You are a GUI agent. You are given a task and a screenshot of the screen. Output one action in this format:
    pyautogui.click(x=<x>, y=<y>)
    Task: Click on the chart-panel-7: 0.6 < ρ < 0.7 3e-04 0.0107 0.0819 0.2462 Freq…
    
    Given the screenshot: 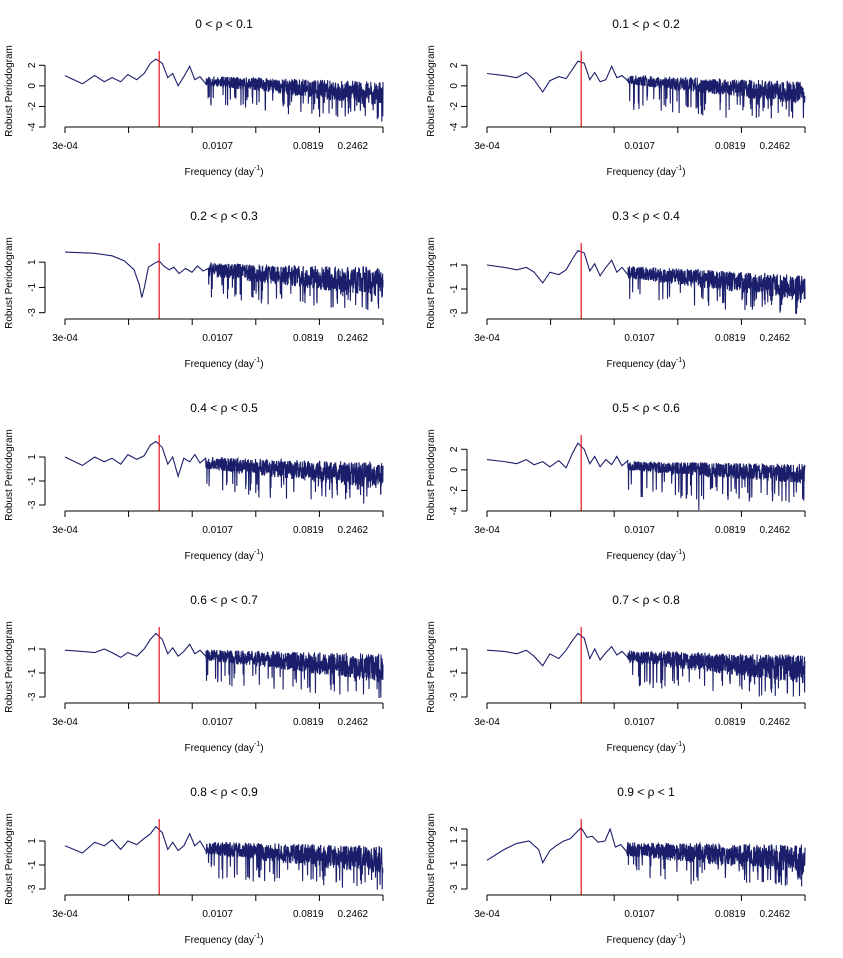 What is the action you would take?
    pyautogui.click(x=194, y=673)
    